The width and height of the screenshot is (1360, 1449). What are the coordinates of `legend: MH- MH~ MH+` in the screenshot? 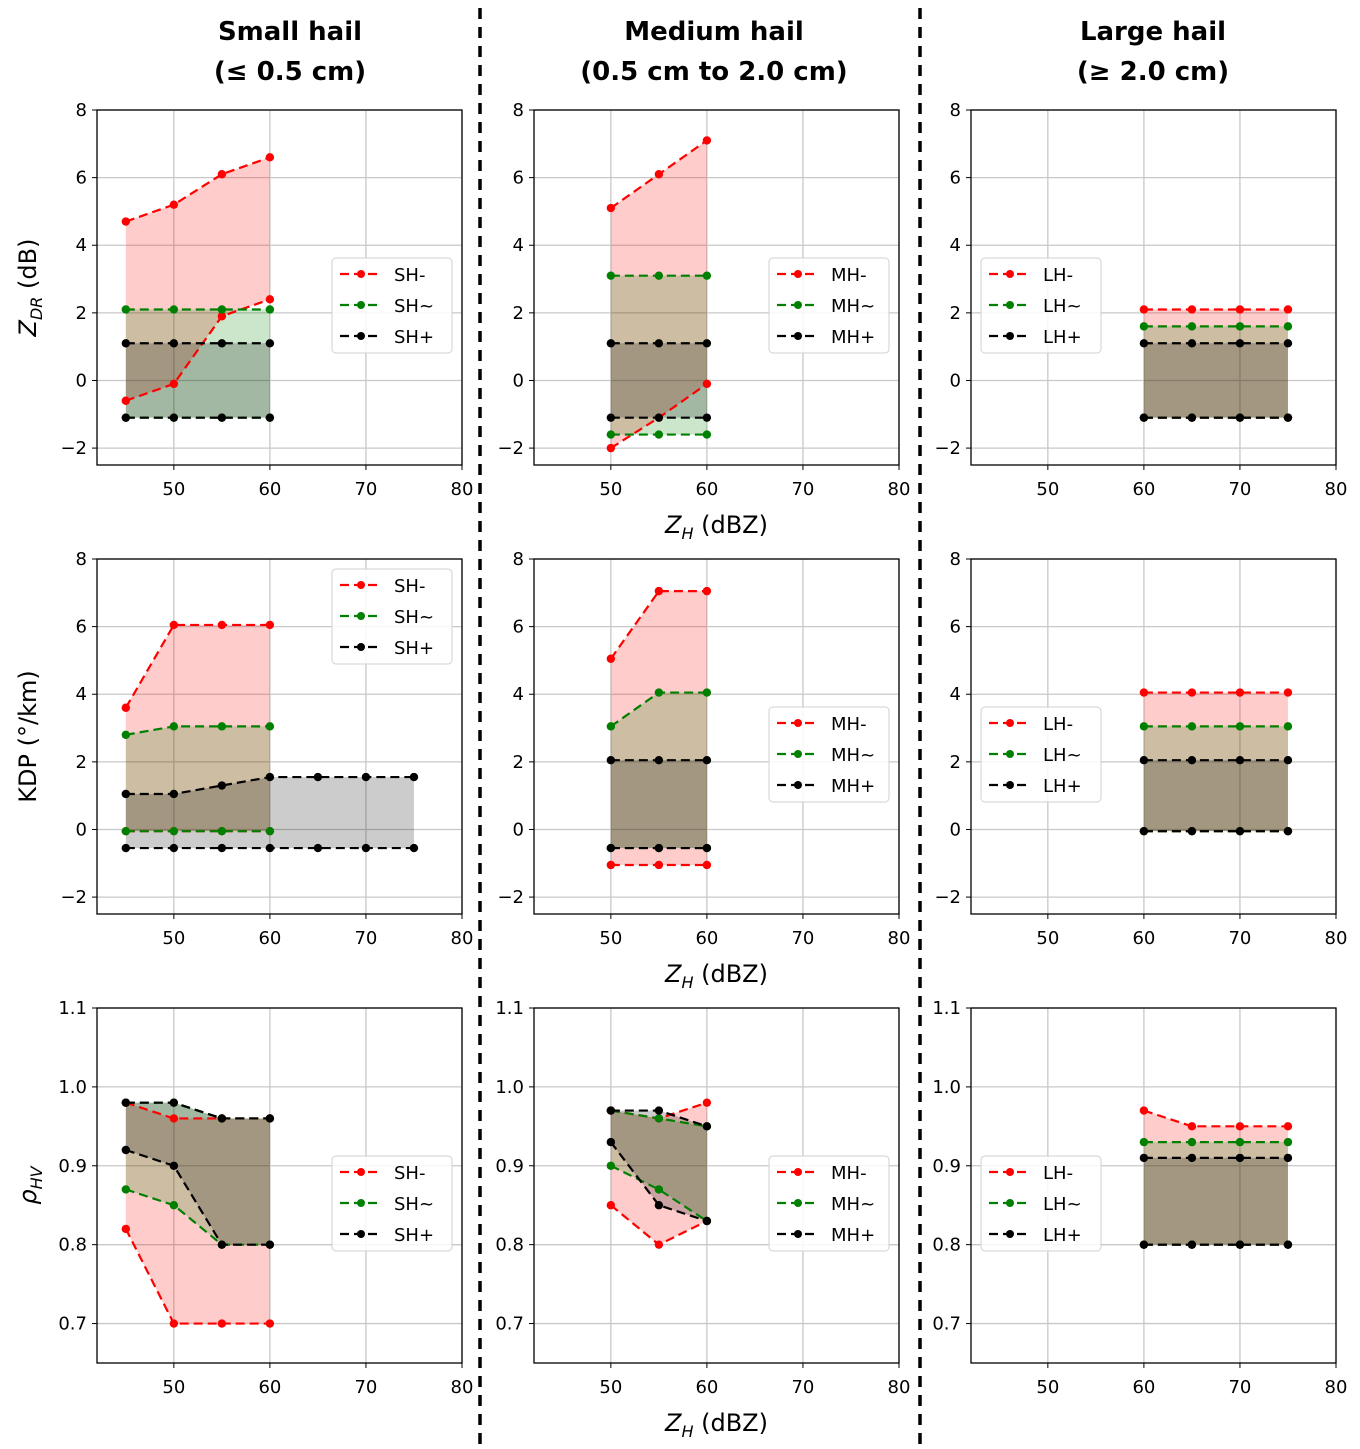 It's located at (829, 305).